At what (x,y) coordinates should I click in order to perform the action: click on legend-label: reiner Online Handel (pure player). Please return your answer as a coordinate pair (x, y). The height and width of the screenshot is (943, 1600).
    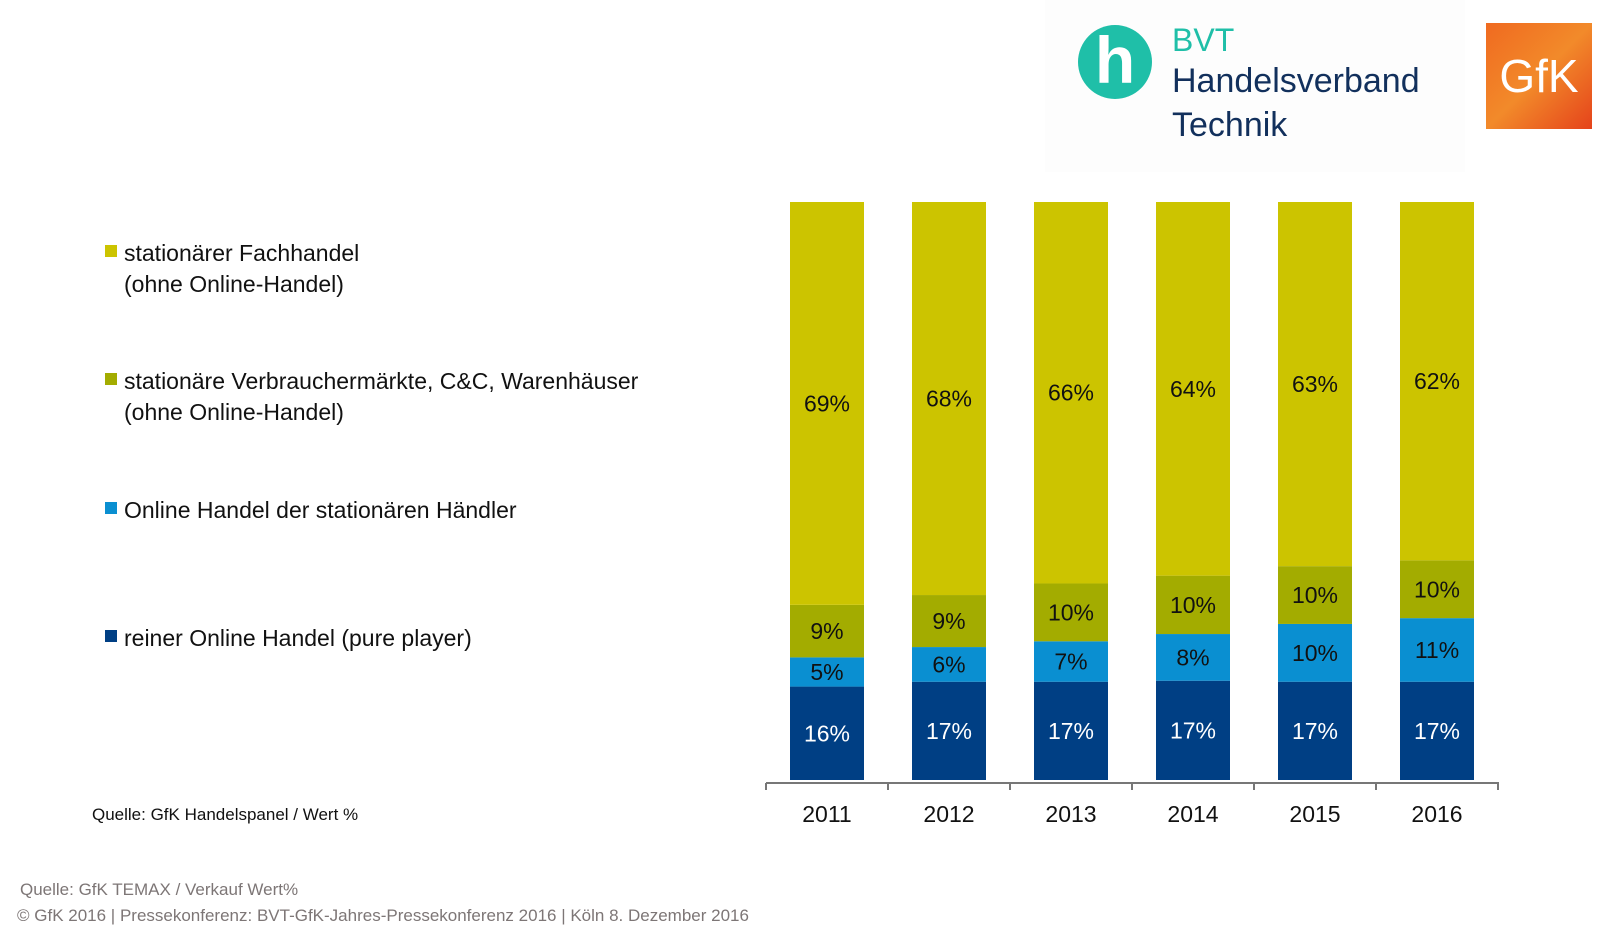
    Looking at the image, I should click on (298, 638).